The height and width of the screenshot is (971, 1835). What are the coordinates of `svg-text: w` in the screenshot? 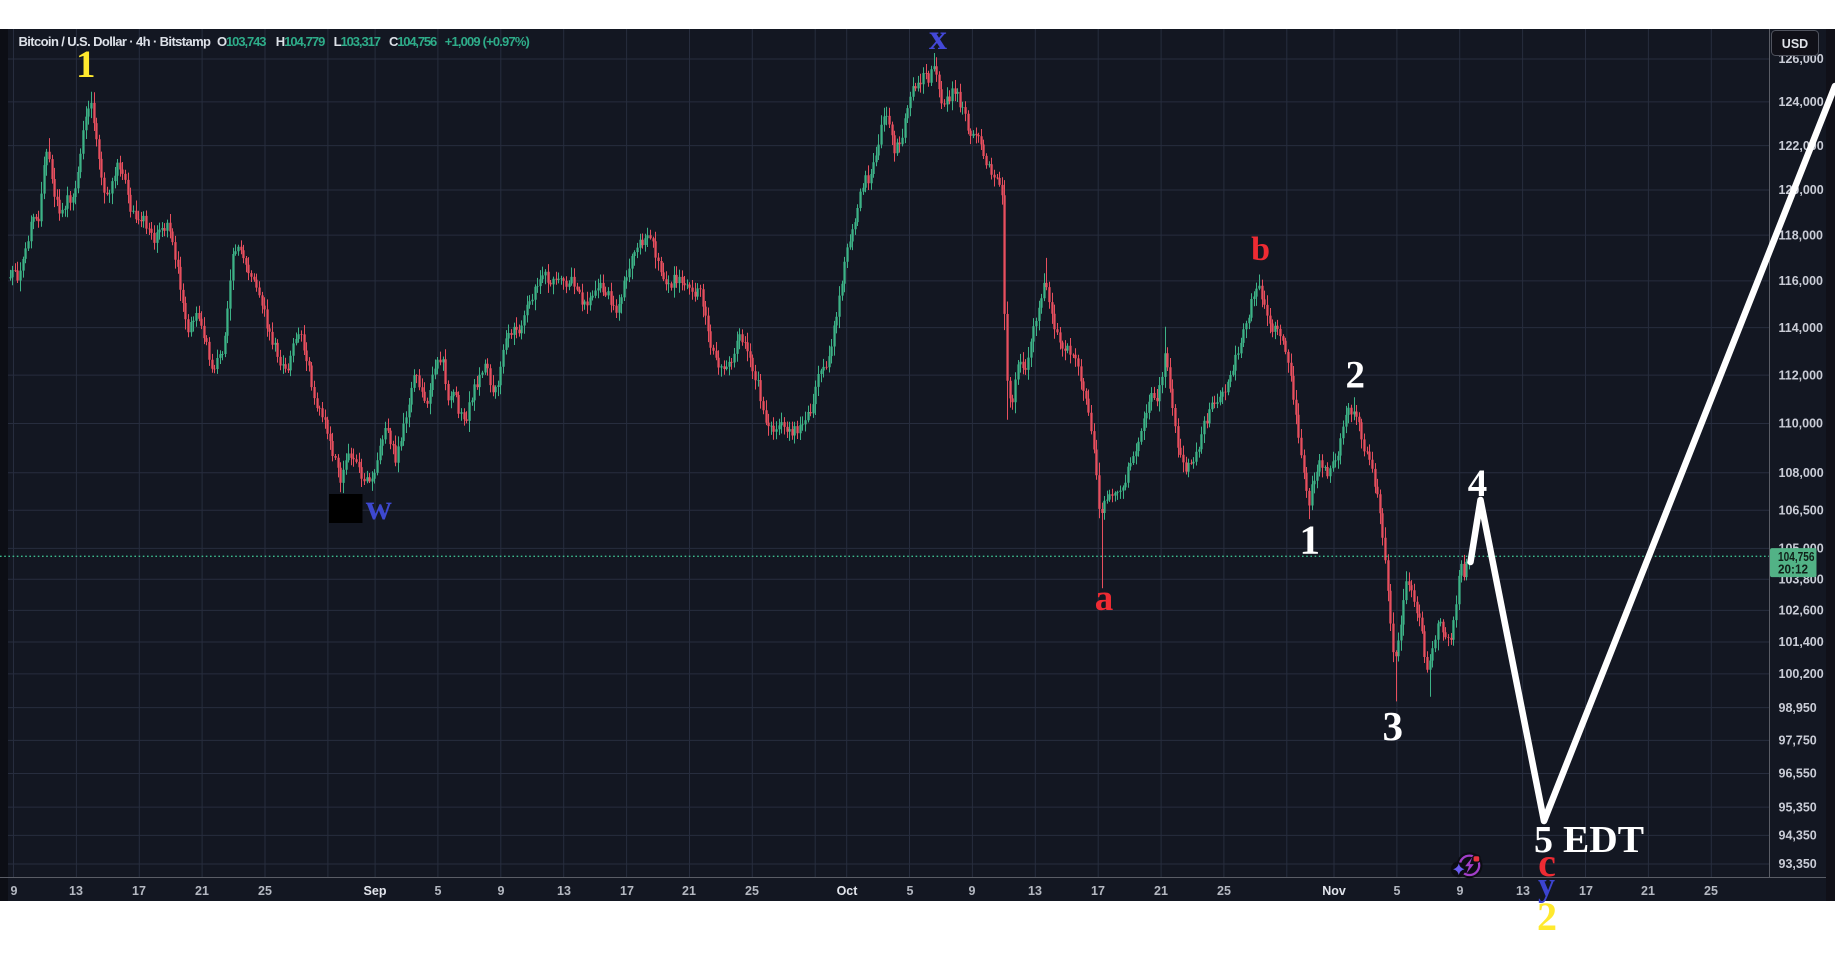 It's located at (379, 507).